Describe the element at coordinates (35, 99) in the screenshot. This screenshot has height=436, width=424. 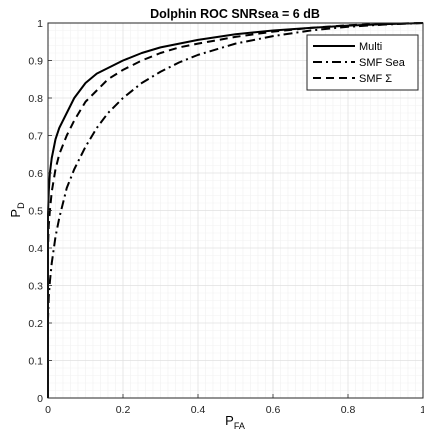
I see `y-tick-label: 0.8` at that location.